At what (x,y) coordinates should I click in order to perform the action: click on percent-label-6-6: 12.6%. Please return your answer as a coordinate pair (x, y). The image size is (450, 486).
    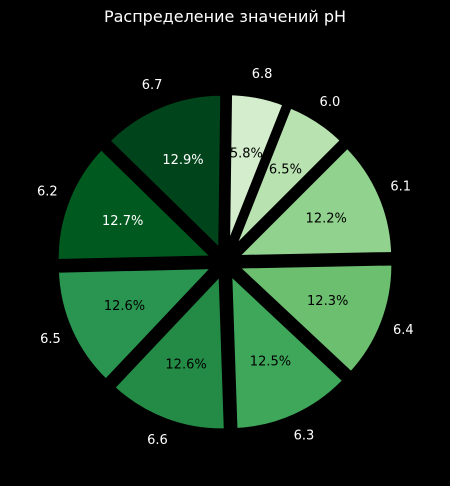
    Looking at the image, I should click on (185, 364).